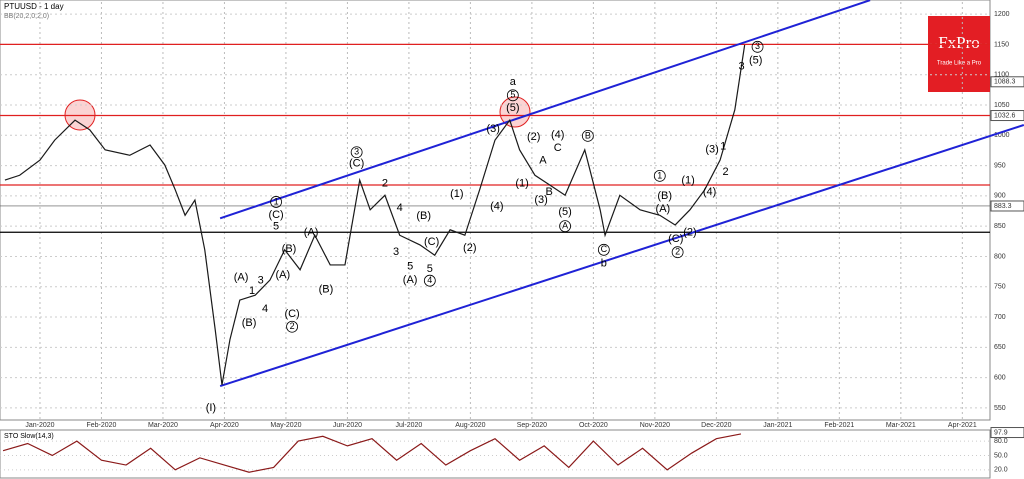  Describe the element at coordinates (655, 425) in the screenshot. I see `x-tick-label: Nov-2020` at that location.